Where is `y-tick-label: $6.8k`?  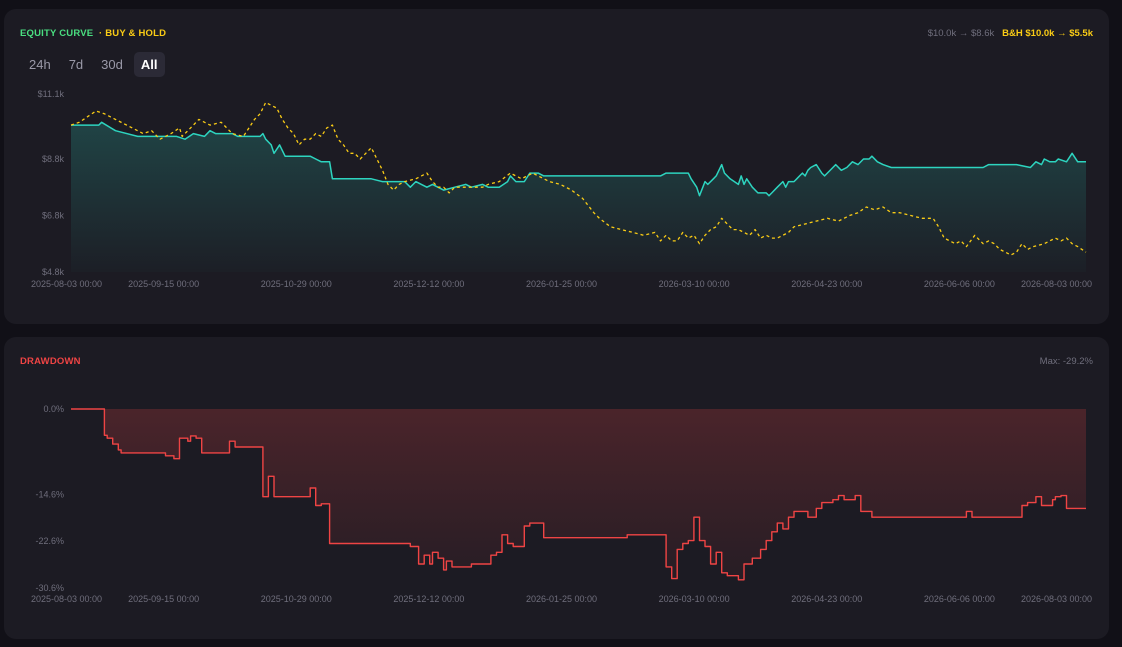 y-tick-label: $6.8k is located at coordinates (53, 215).